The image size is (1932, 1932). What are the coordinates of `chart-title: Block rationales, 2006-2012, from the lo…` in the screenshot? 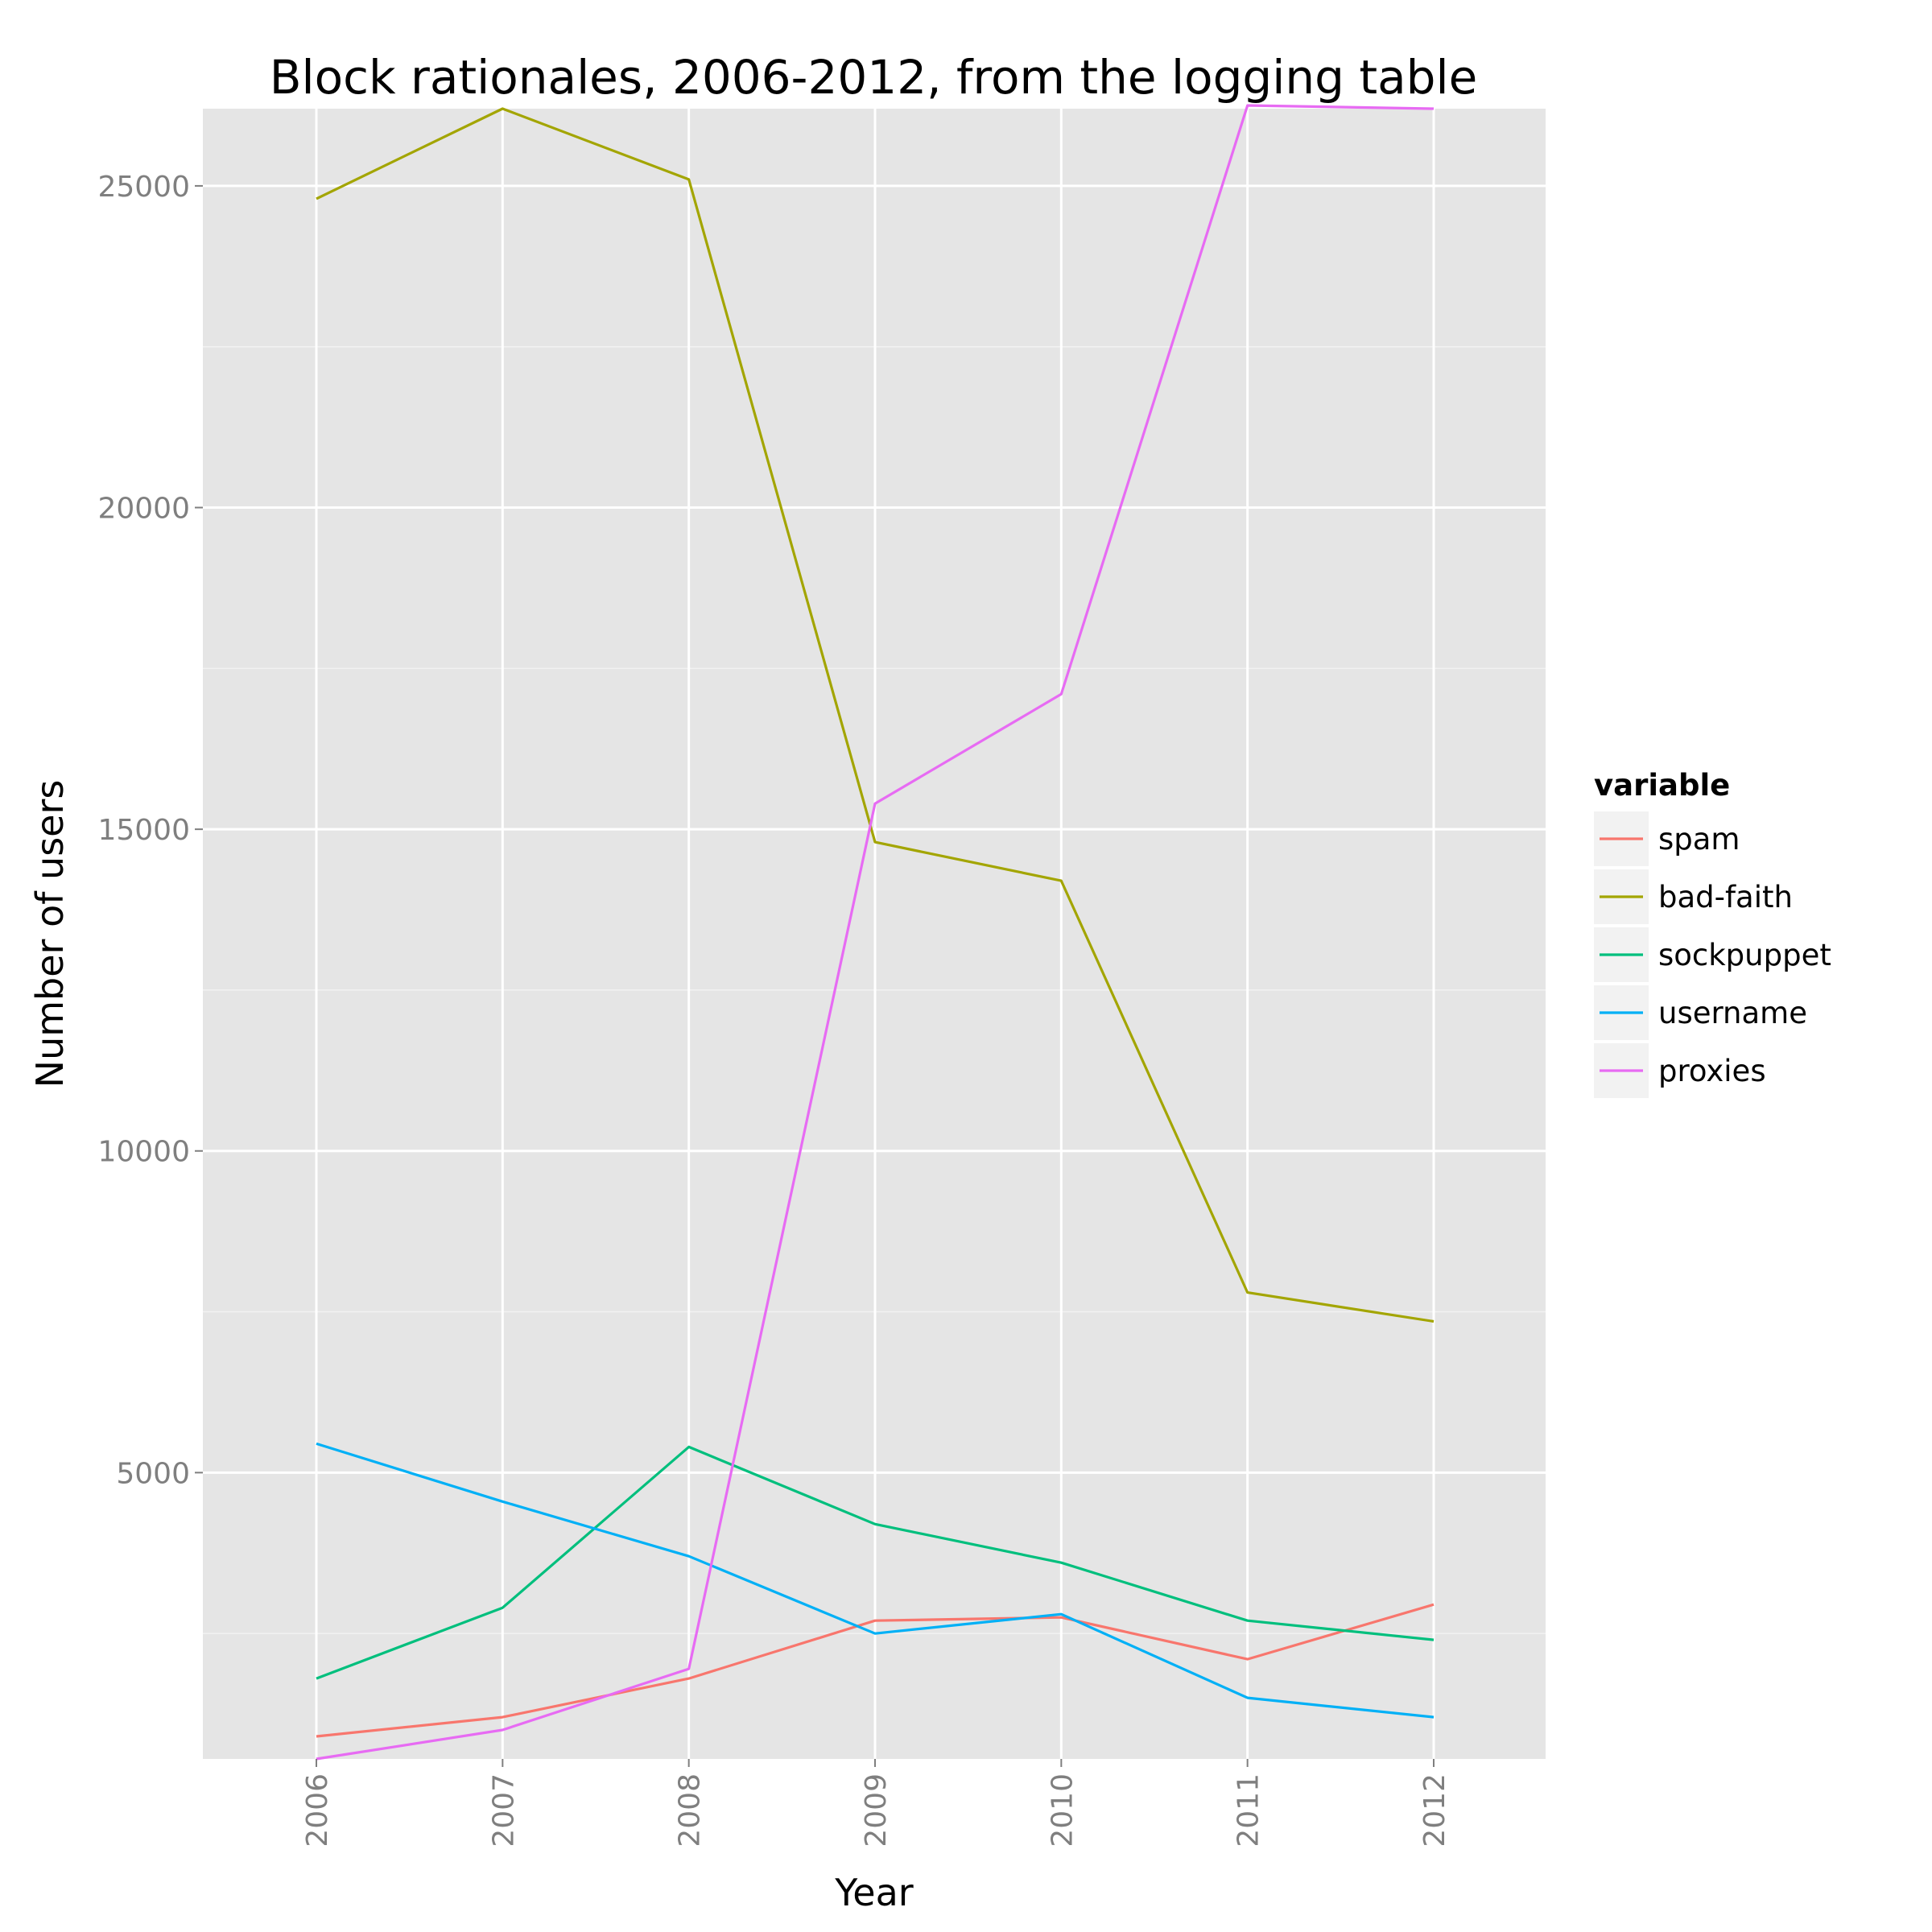 It's located at (874, 77).